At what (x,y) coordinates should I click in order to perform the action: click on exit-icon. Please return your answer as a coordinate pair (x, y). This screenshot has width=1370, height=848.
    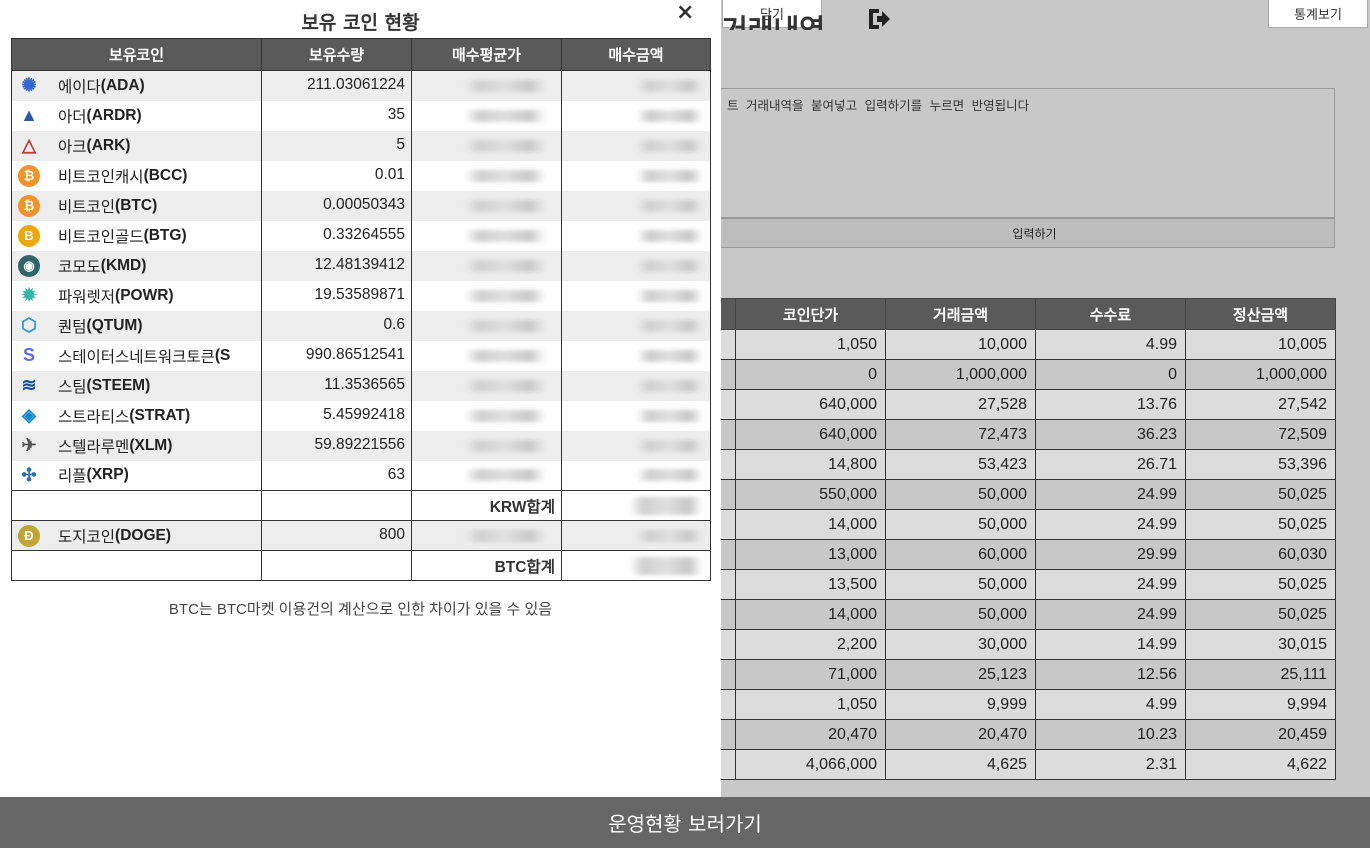
    Looking at the image, I should click on (879, 19).